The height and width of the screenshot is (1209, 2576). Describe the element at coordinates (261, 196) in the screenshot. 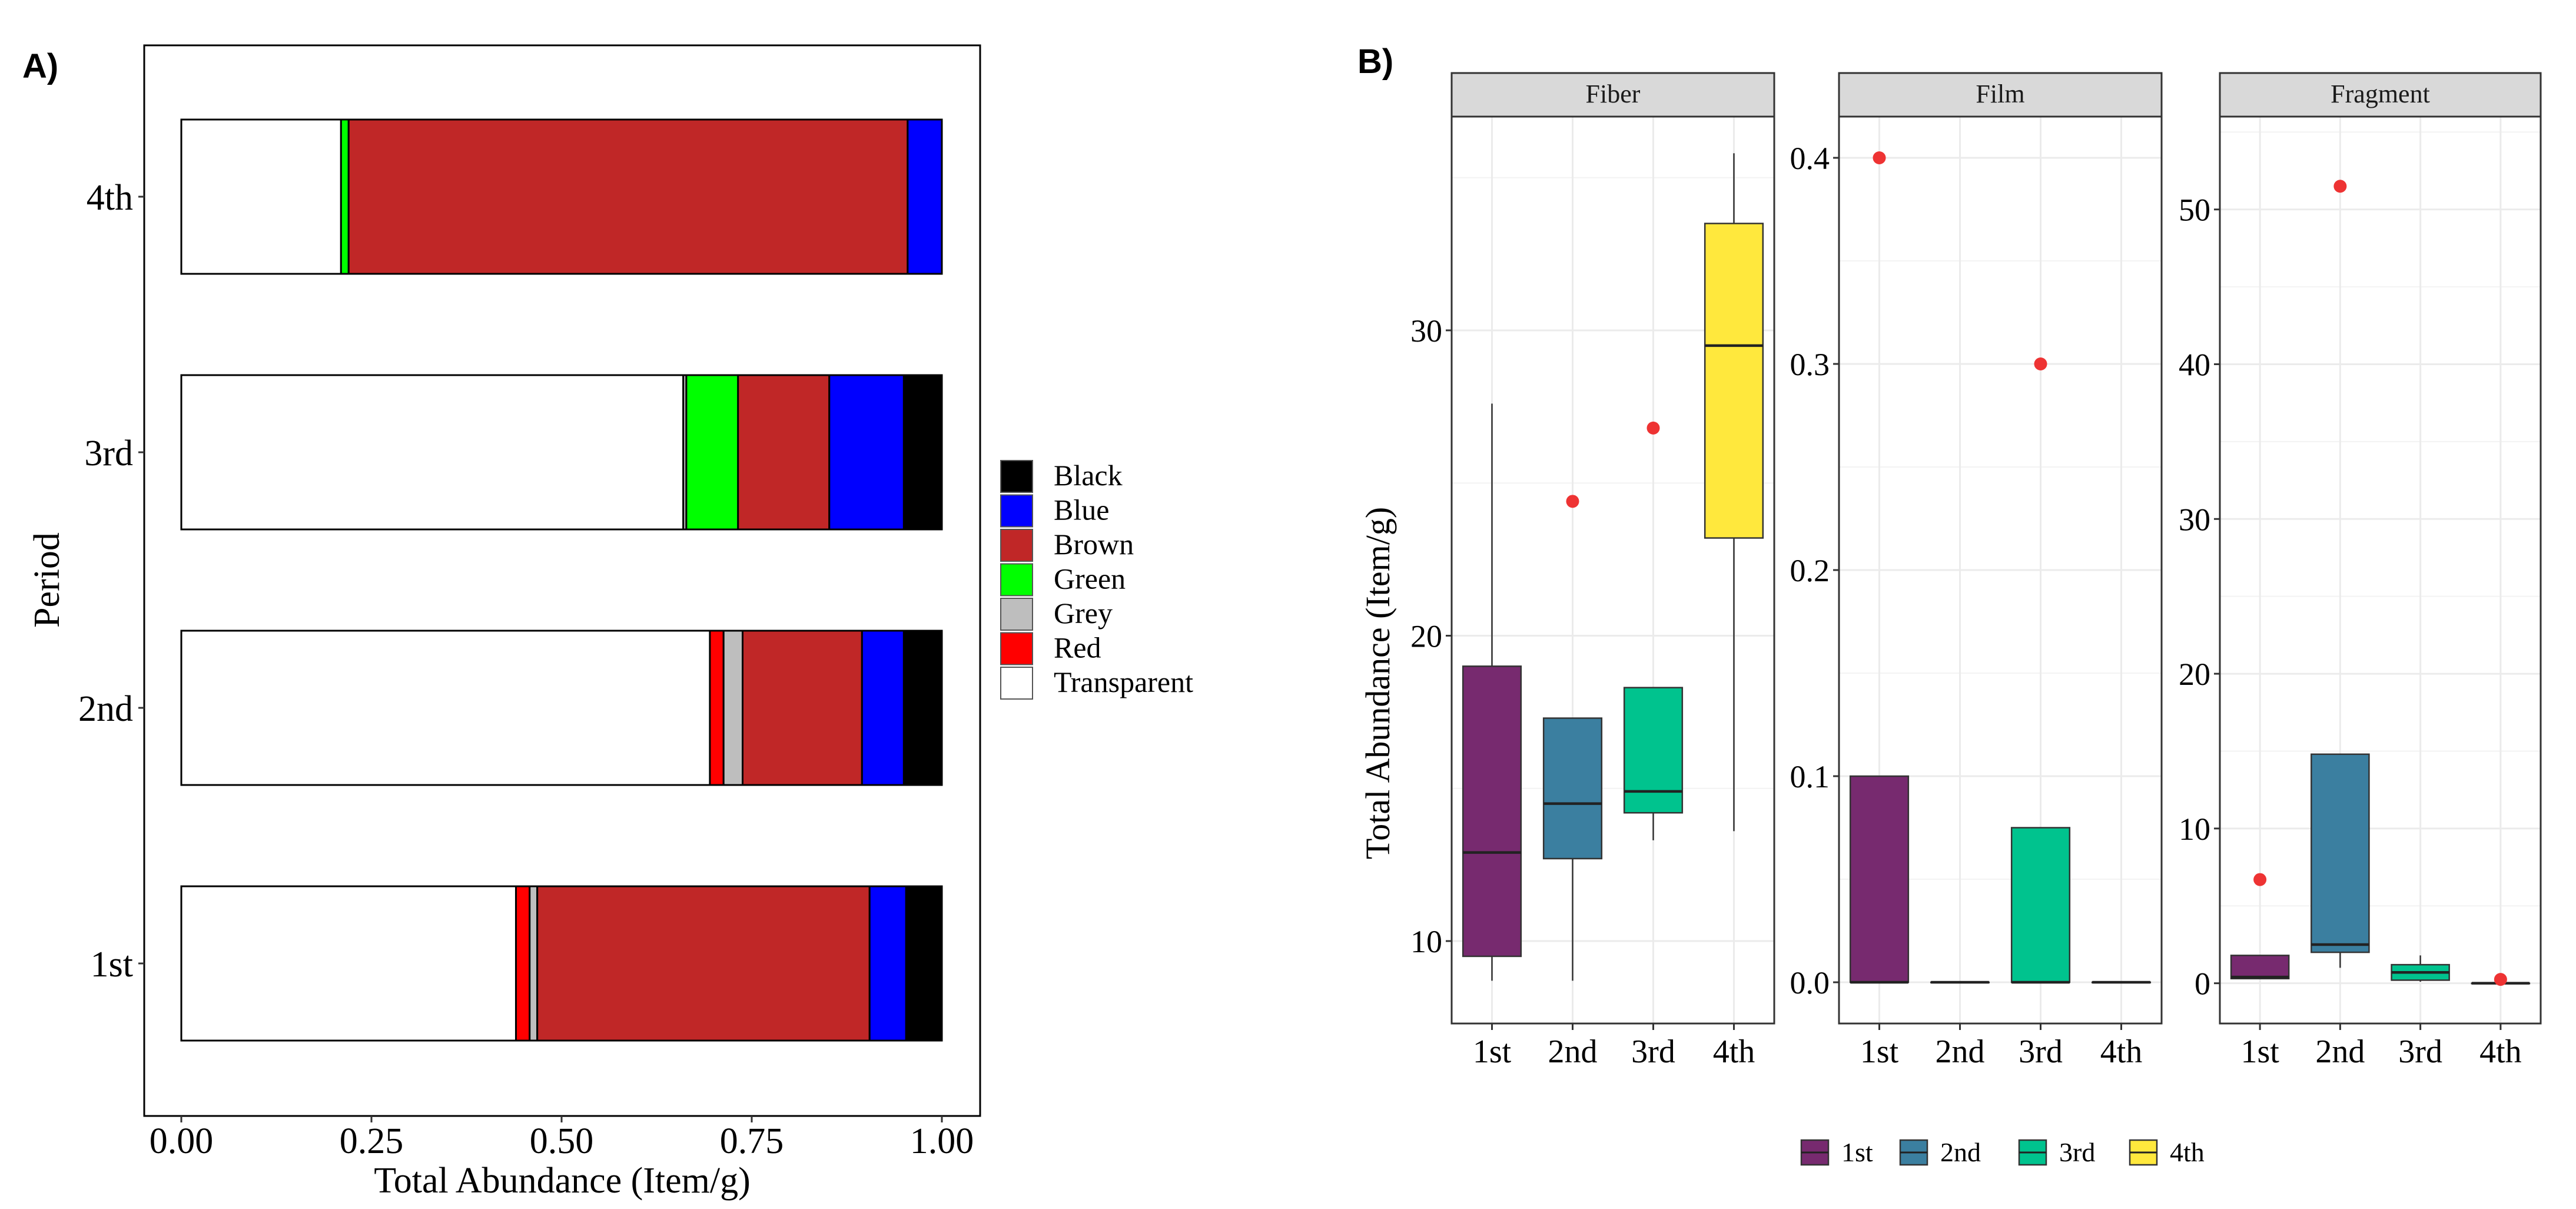

I see `bar-4th-transparent` at that location.